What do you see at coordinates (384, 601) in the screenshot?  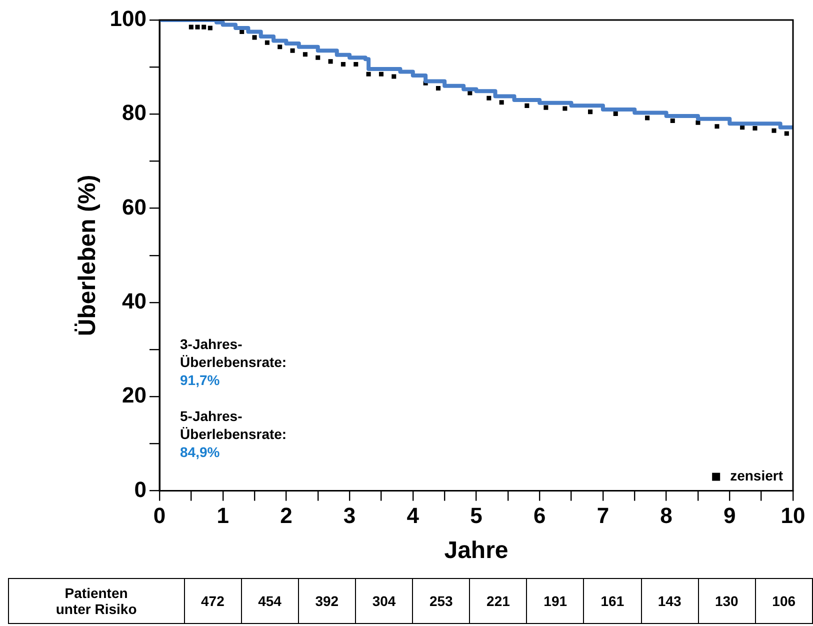 I see `text: 304` at bounding box center [384, 601].